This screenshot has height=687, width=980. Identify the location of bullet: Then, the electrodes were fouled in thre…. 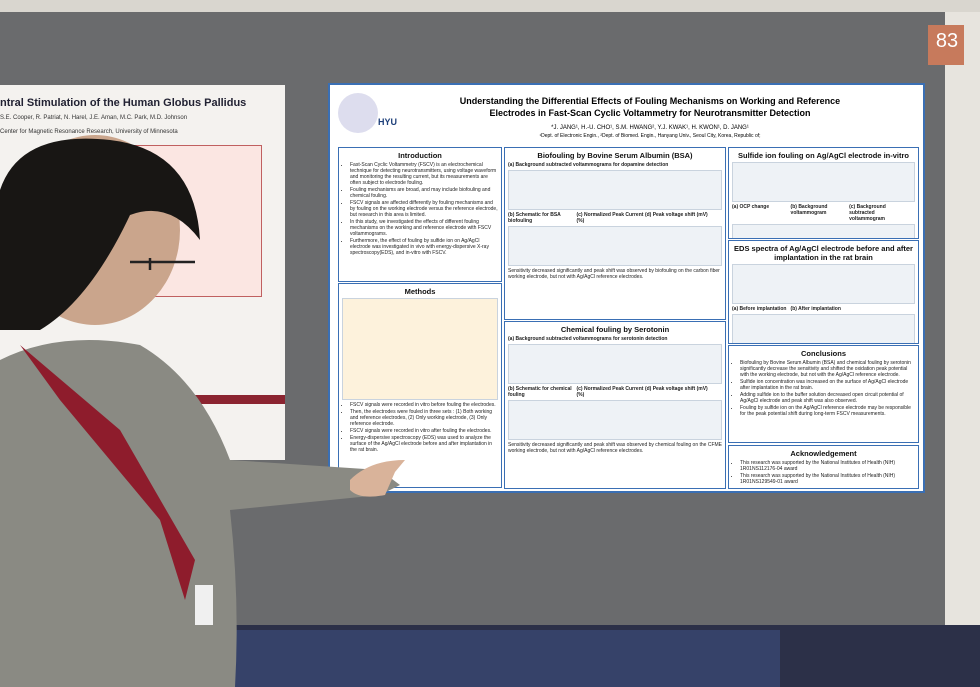
(424, 418).